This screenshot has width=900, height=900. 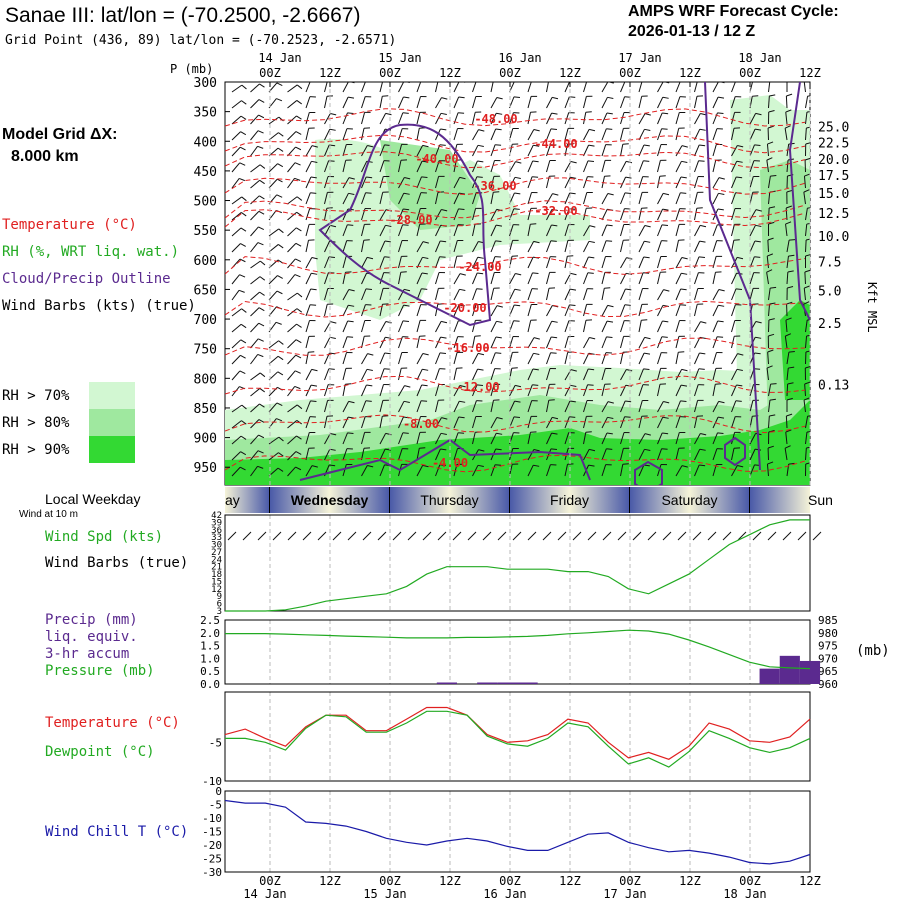 What do you see at coordinates (91, 252) in the screenshot?
I see `legend-rh: RH (%, WRT liq. wat.)` at bounding box center [91, 252].